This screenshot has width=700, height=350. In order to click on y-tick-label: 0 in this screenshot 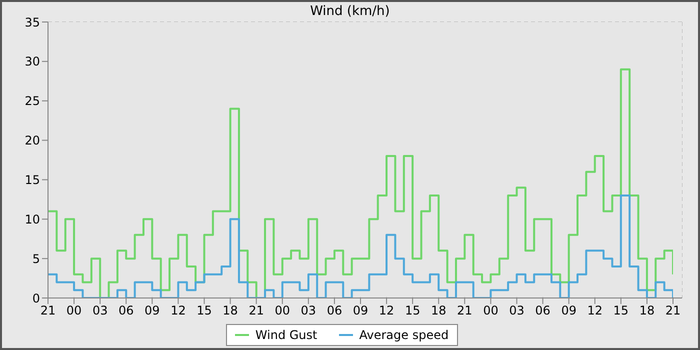, I will do `click(36, 298)`.